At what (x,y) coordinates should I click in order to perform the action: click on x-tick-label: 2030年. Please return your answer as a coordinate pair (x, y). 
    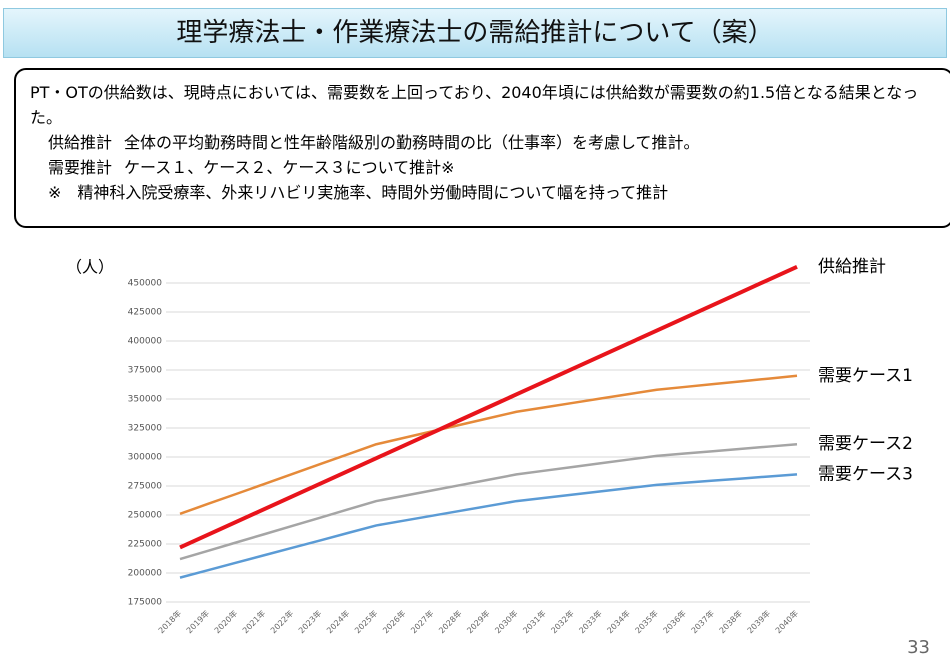
    Looking at the image, I should click on (506, 621).